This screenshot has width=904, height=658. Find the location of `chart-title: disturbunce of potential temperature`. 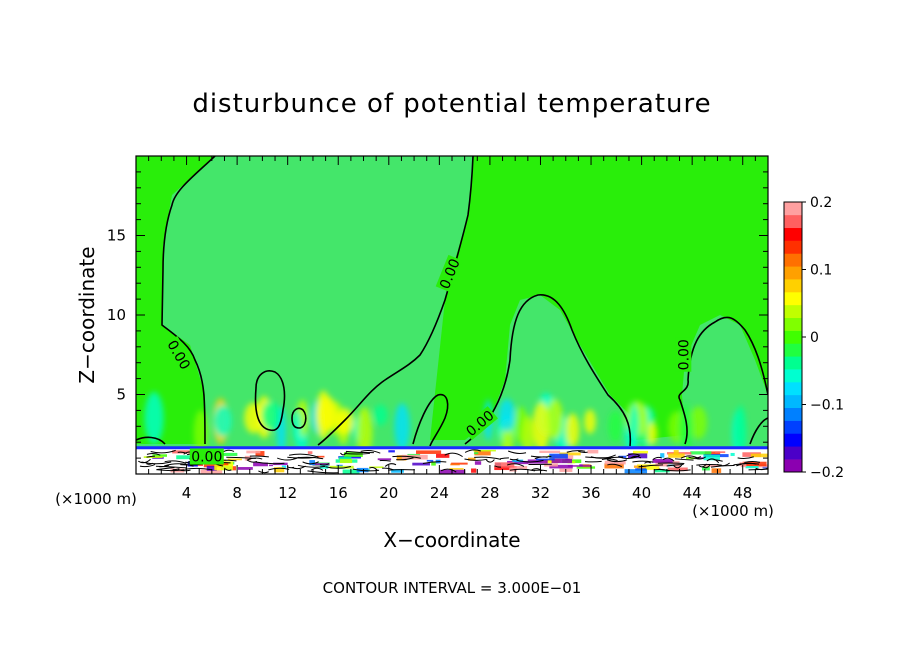

chart-title: disturbunce of potential temperature is located at coordinates (451, 104).